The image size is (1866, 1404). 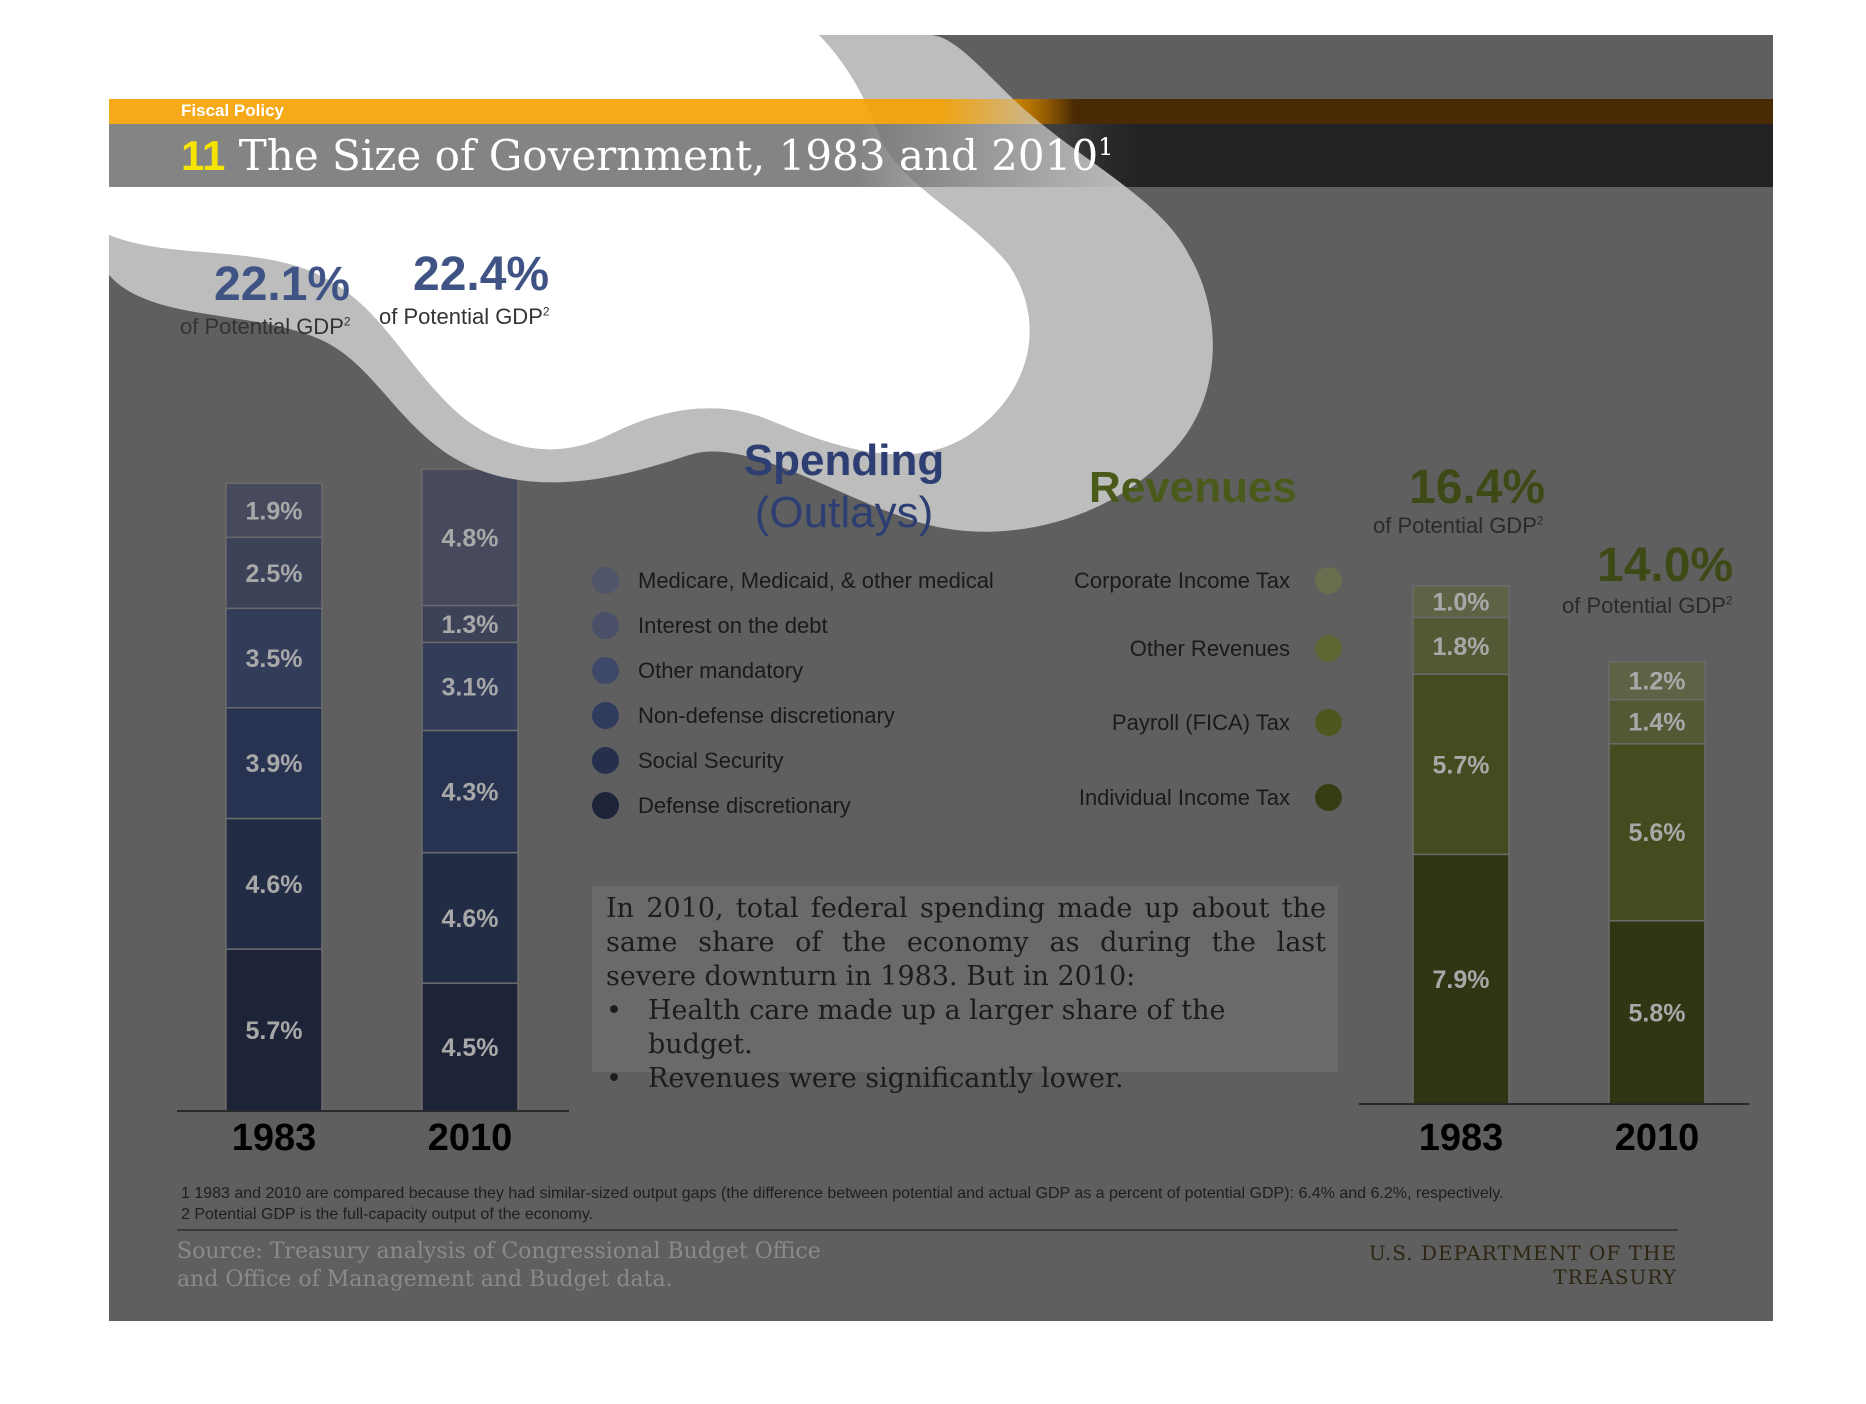 I want to click on topic-label-front: Fiscal Policy, so click(x=232, y=110).